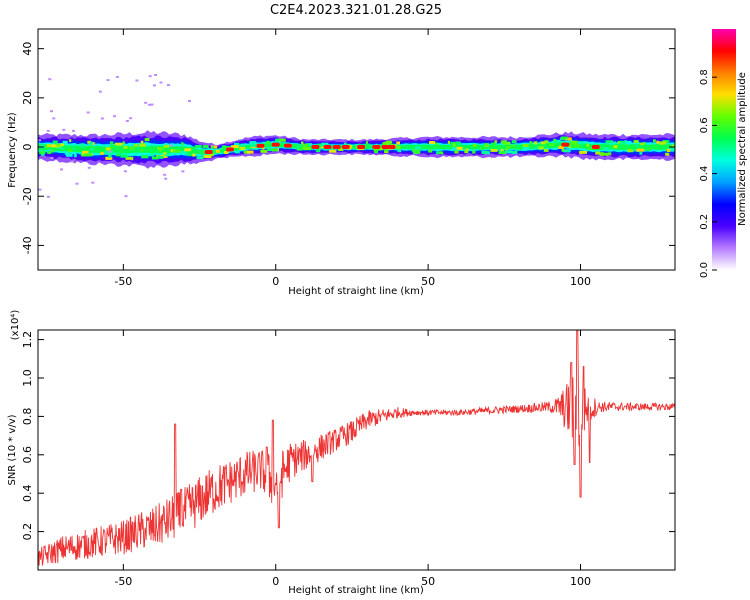 This screenshot has height=600, width=750. Describe the element at coordinates (27, 493) in the screenshot. I see `y-tick-label: 0.4` at that location.